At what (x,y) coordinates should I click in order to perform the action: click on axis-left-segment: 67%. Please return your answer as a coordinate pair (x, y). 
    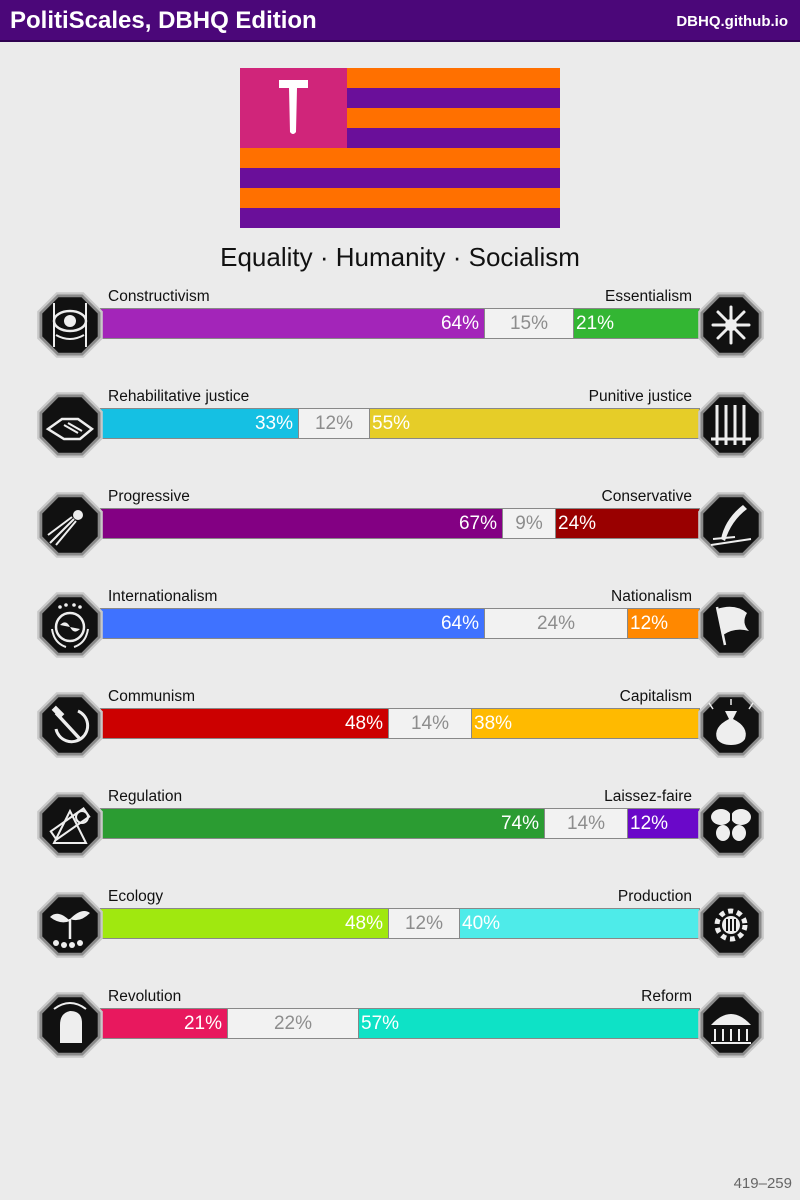
    Looking at the image, I should click on (301, 523).